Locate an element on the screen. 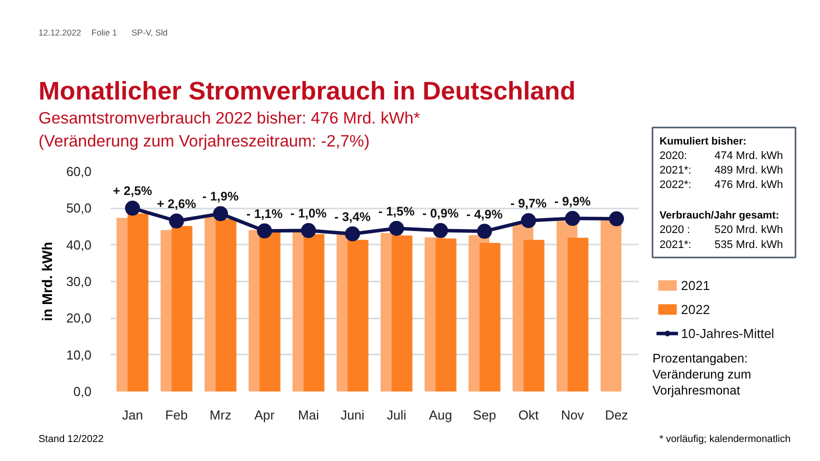 The height and width of the screenshot is (461, 820). text: Kumuliert bisher: is located at coordinates (703, 142).